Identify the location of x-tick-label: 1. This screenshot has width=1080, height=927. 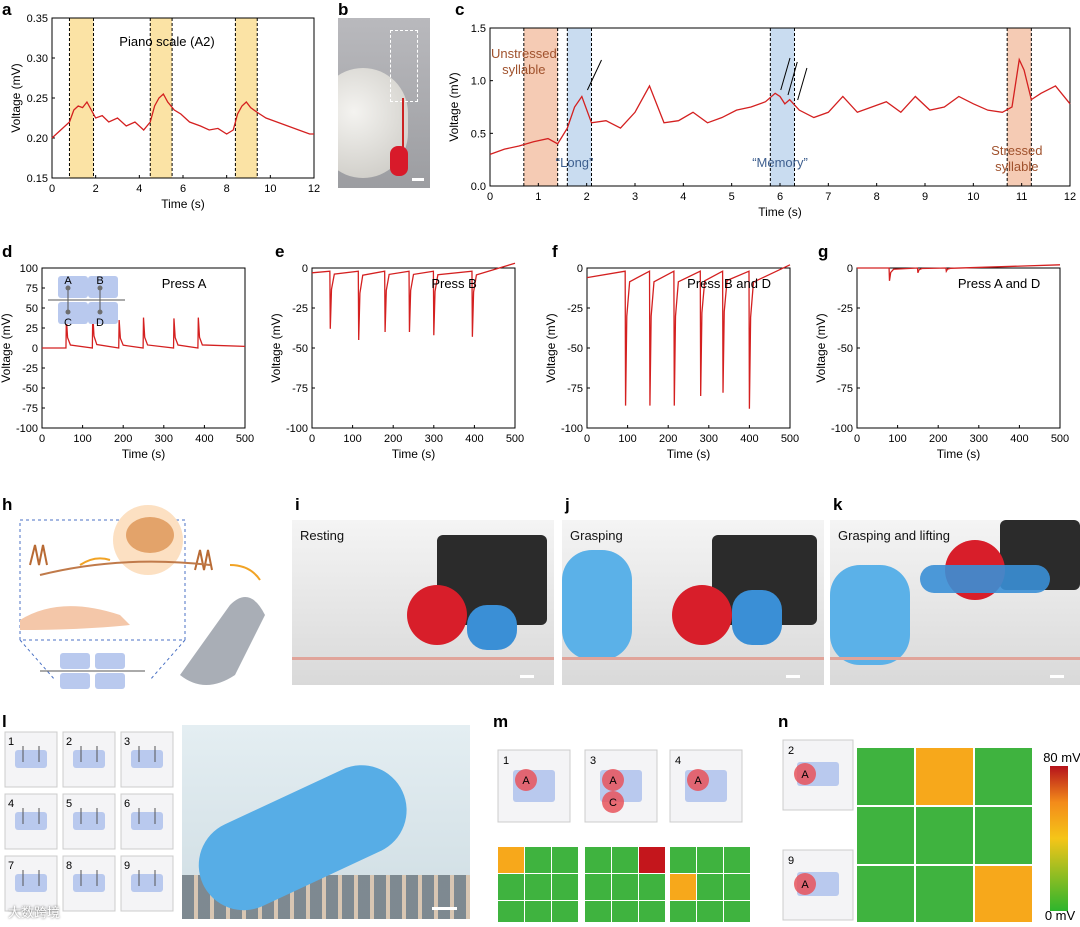
(538, 197).